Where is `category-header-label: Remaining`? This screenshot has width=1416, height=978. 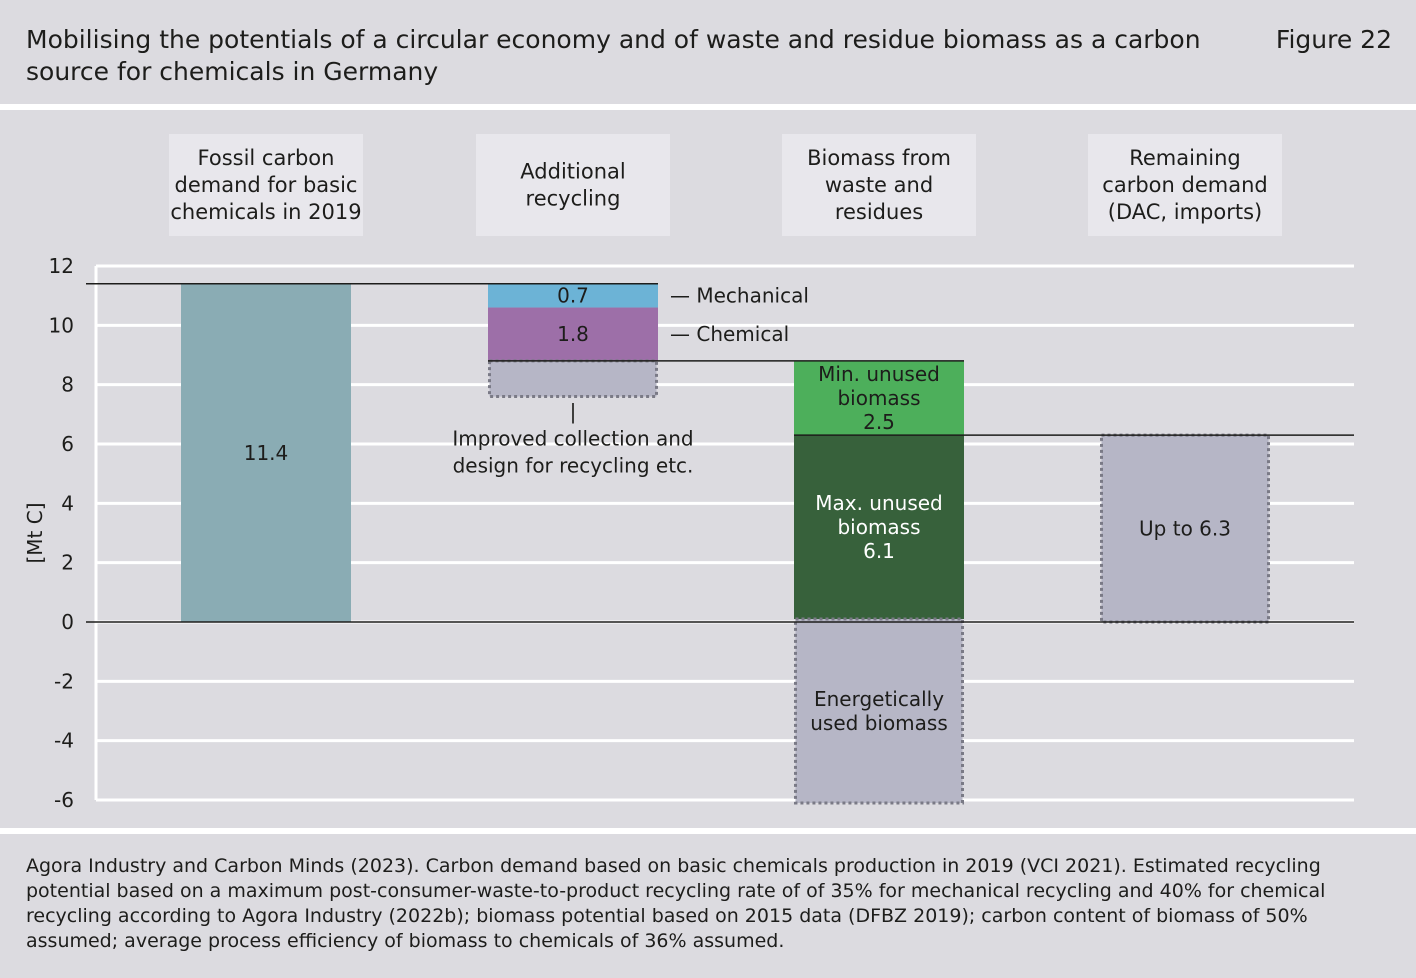
category-header-label: Remaining is located at coordinates (1185, 158).